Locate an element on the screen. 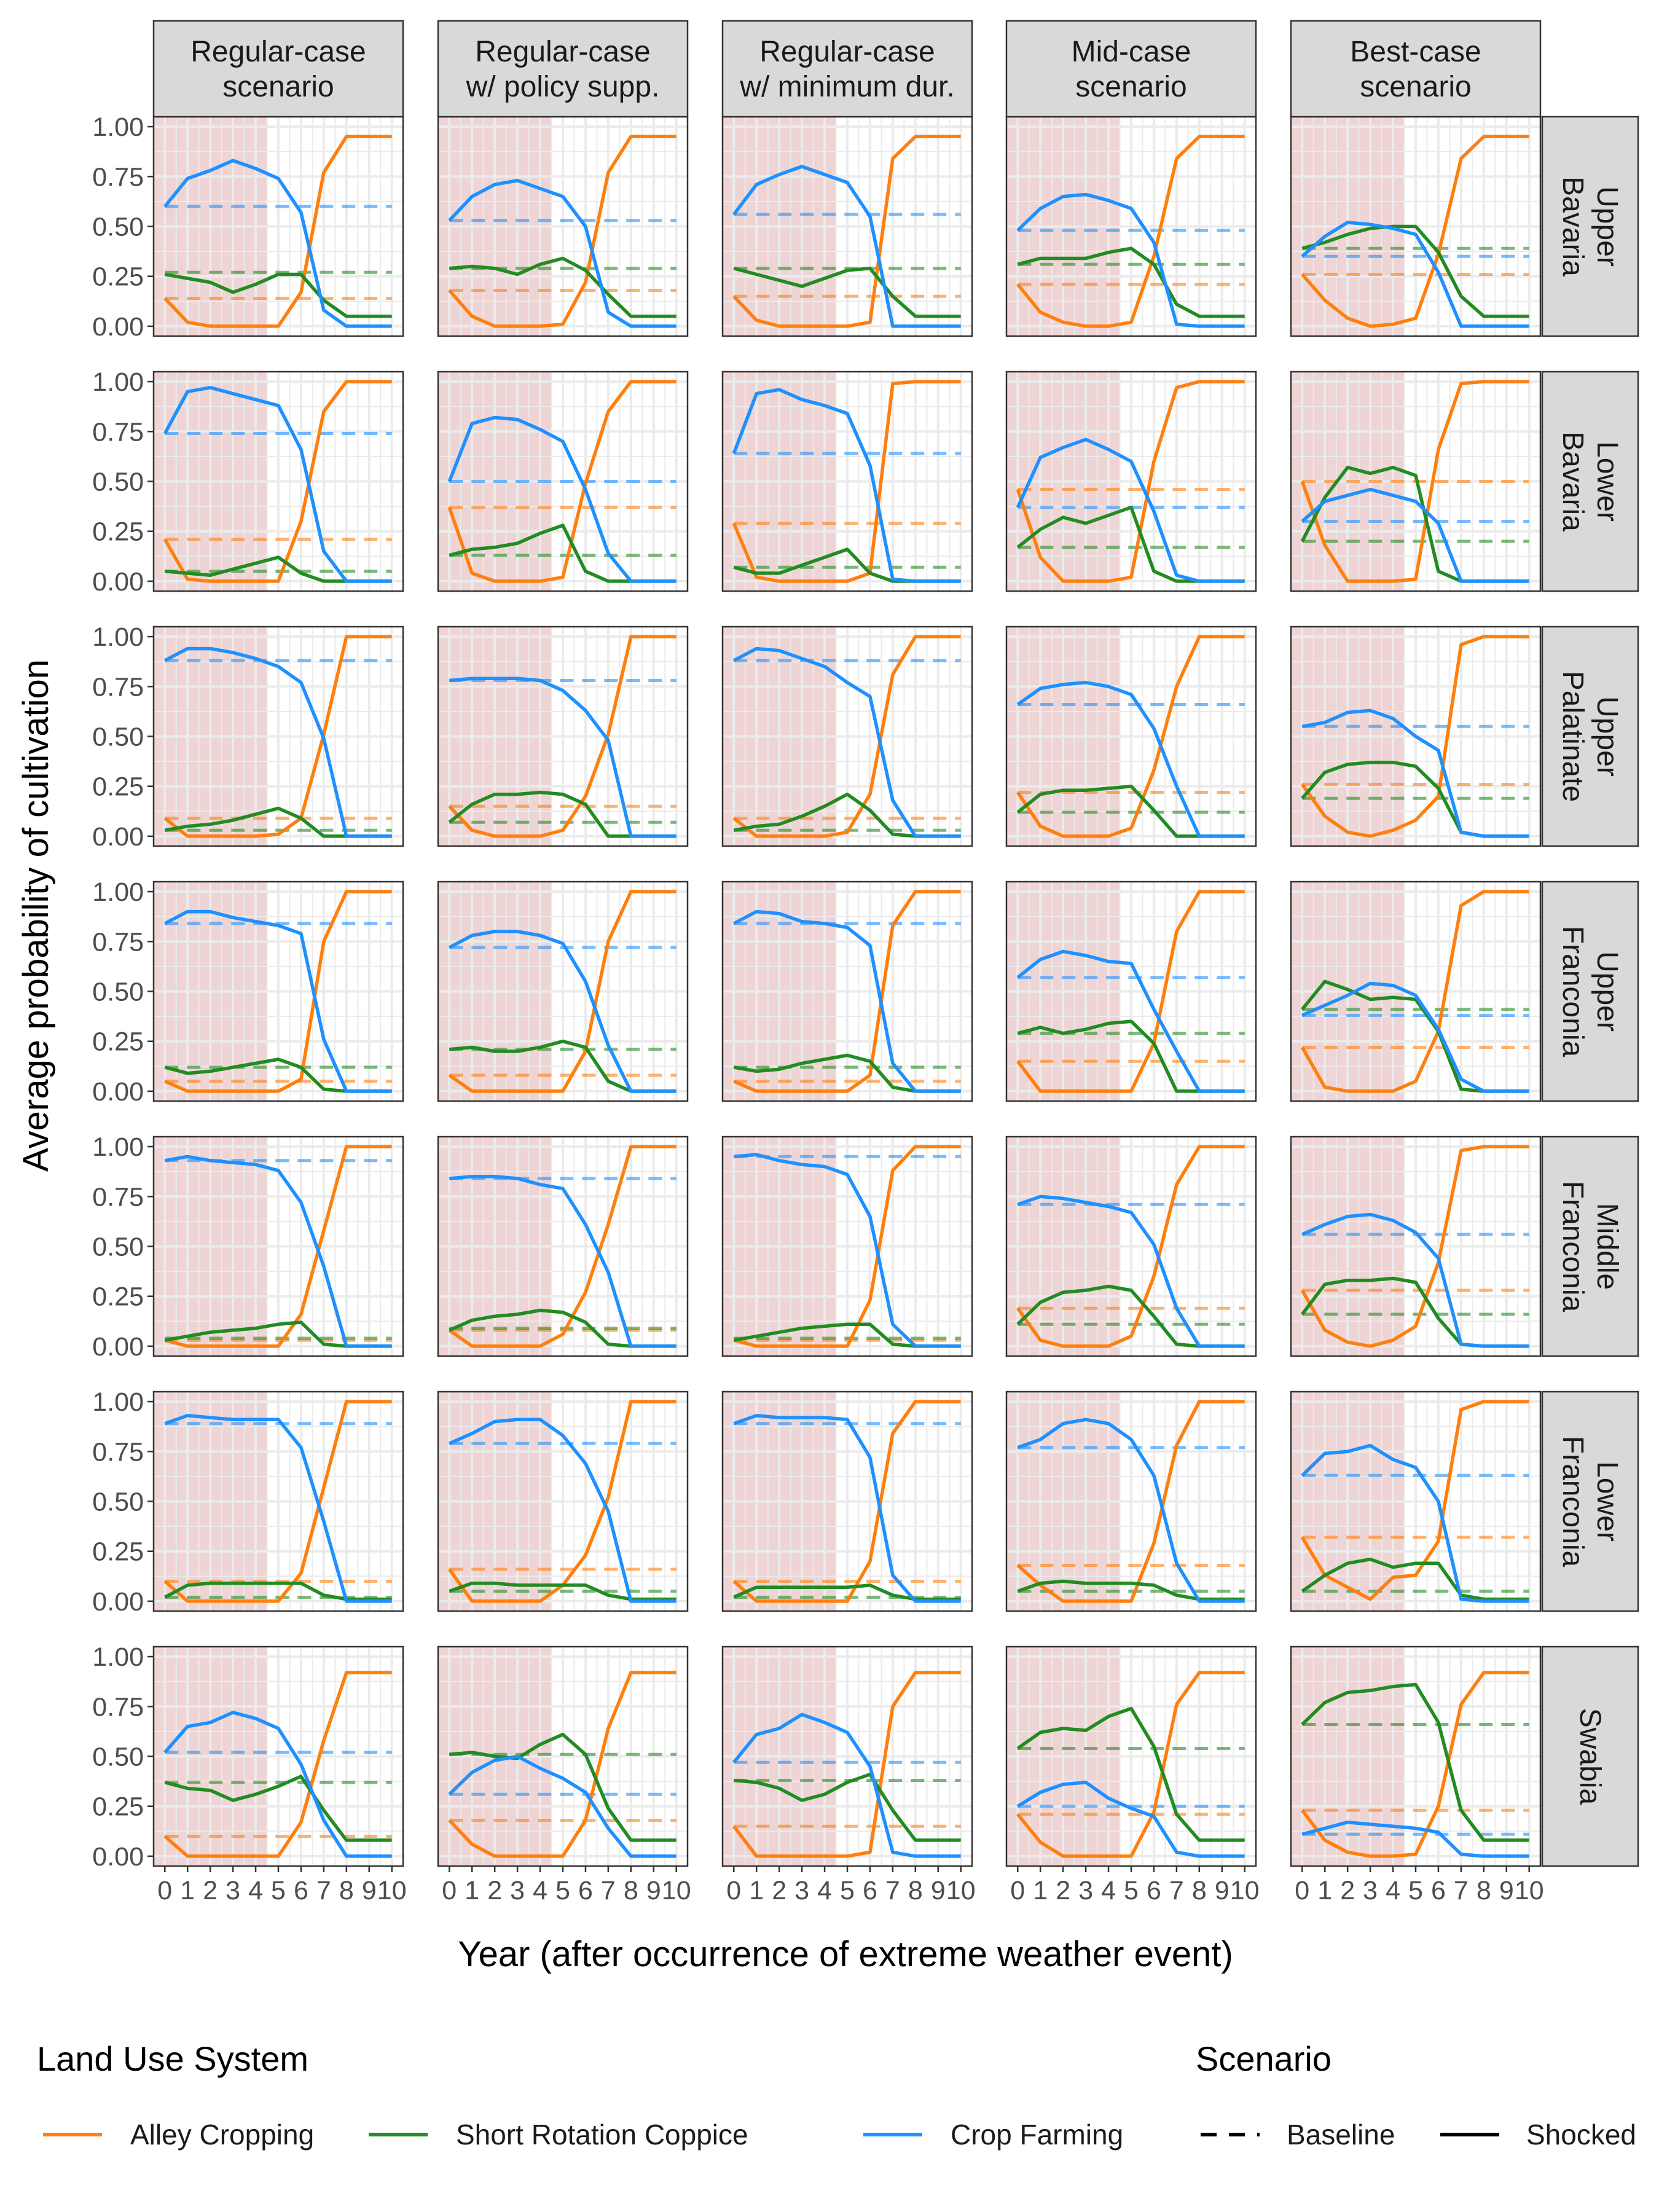 This screenshot has width=1659, height=2212. panel-lower-franconia-regular-case-w-policy-supp is located at coordinates (563, 1501).